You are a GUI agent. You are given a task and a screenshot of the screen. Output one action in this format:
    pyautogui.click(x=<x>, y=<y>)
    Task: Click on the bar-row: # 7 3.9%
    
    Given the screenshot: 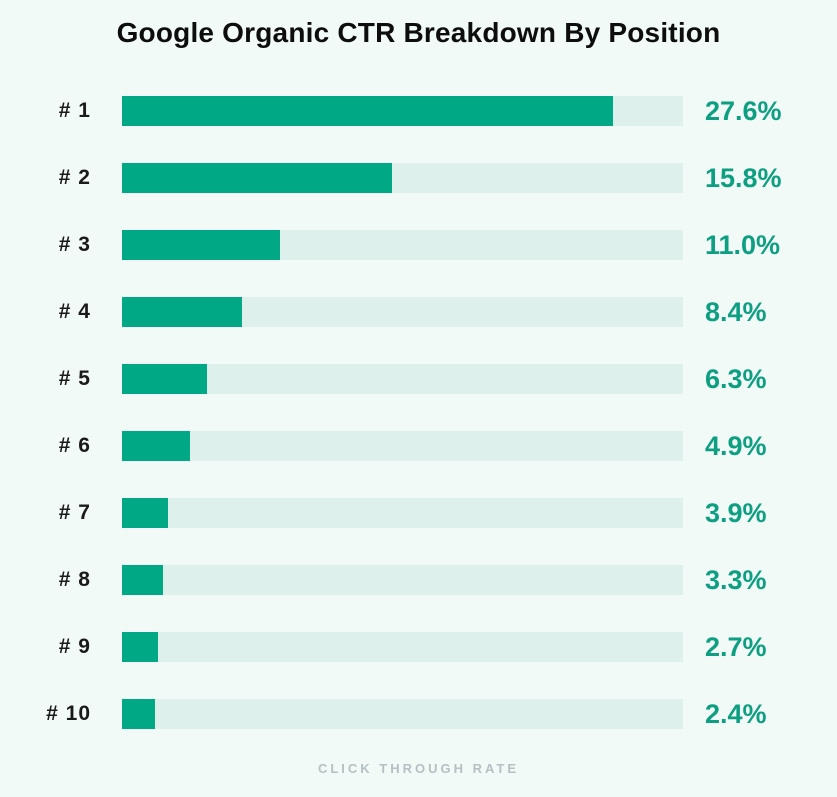 What is the action you would take?
    pyautogui.click(x=418, y=513)
    